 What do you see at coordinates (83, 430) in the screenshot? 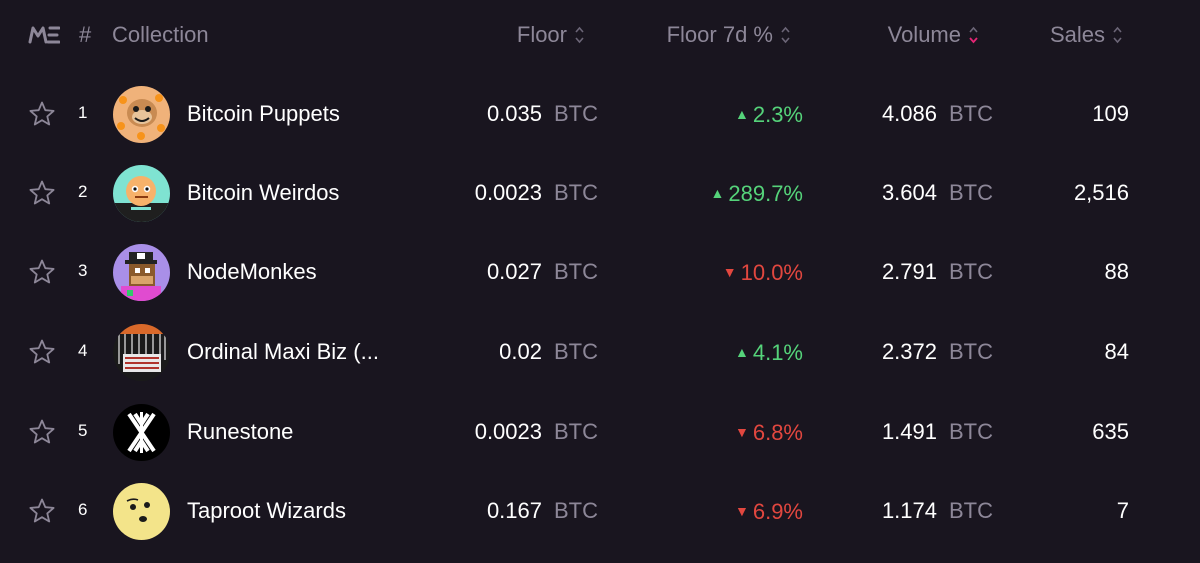
I see `rank-number: 5` at bounding box center [83, 430].